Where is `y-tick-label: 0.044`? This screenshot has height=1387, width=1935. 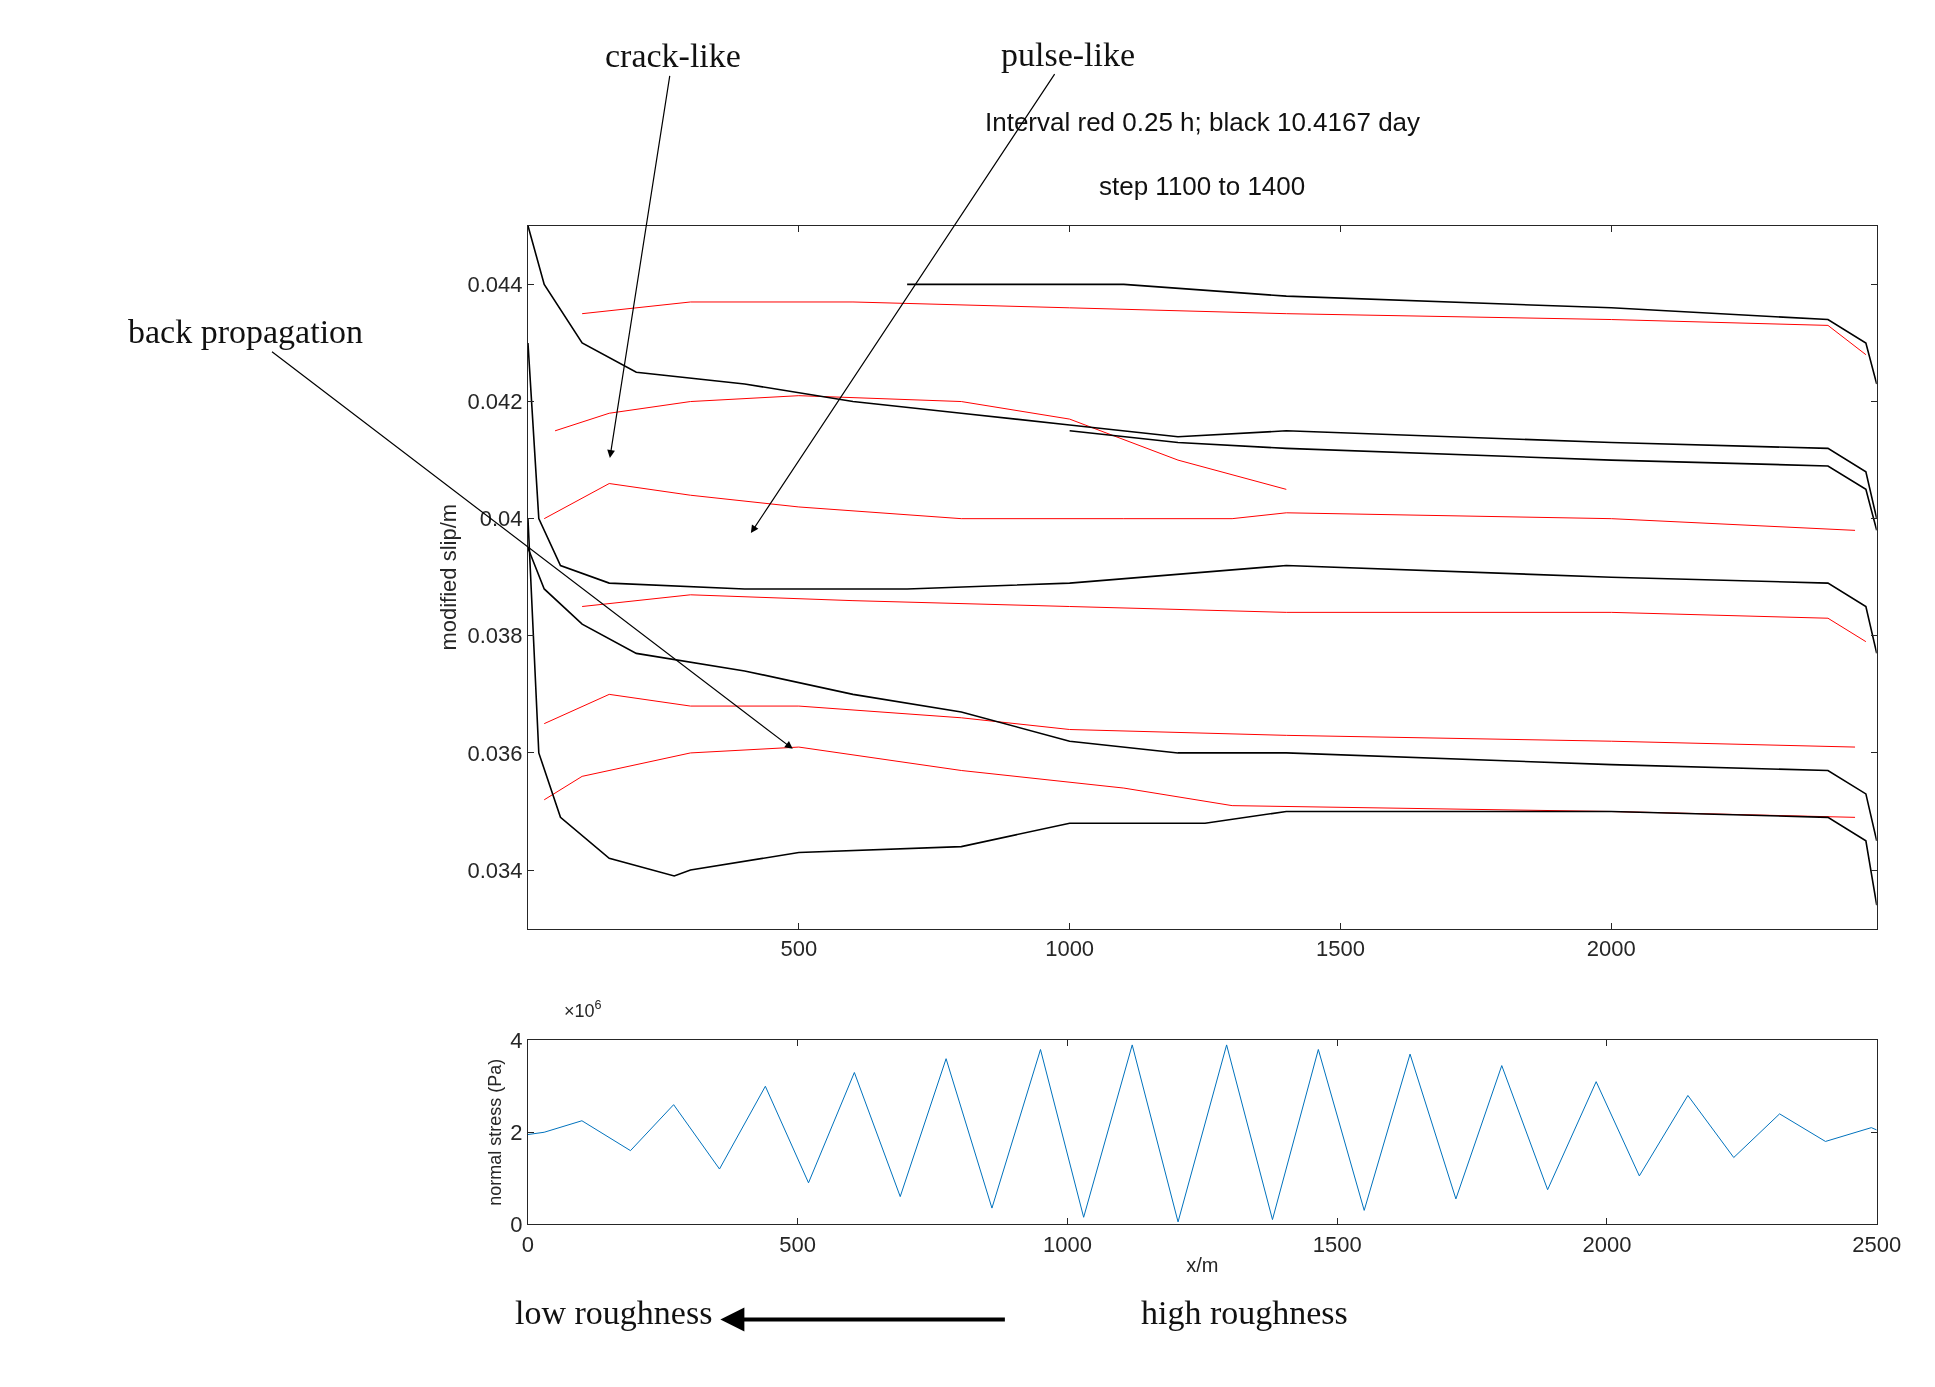 y-tick-label: 0.044 is located at coordinates (495, 285).